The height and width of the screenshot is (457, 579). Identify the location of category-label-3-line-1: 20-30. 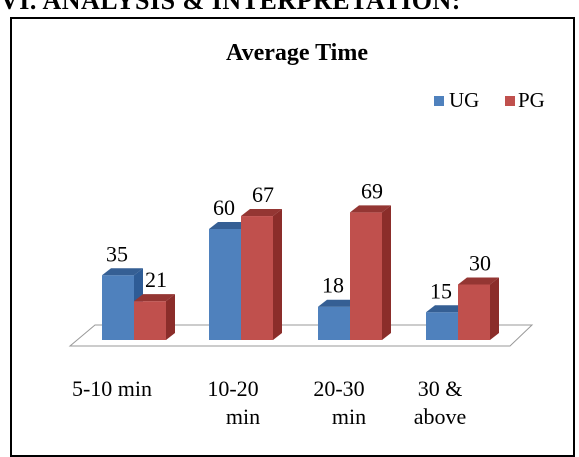
(338, 388).